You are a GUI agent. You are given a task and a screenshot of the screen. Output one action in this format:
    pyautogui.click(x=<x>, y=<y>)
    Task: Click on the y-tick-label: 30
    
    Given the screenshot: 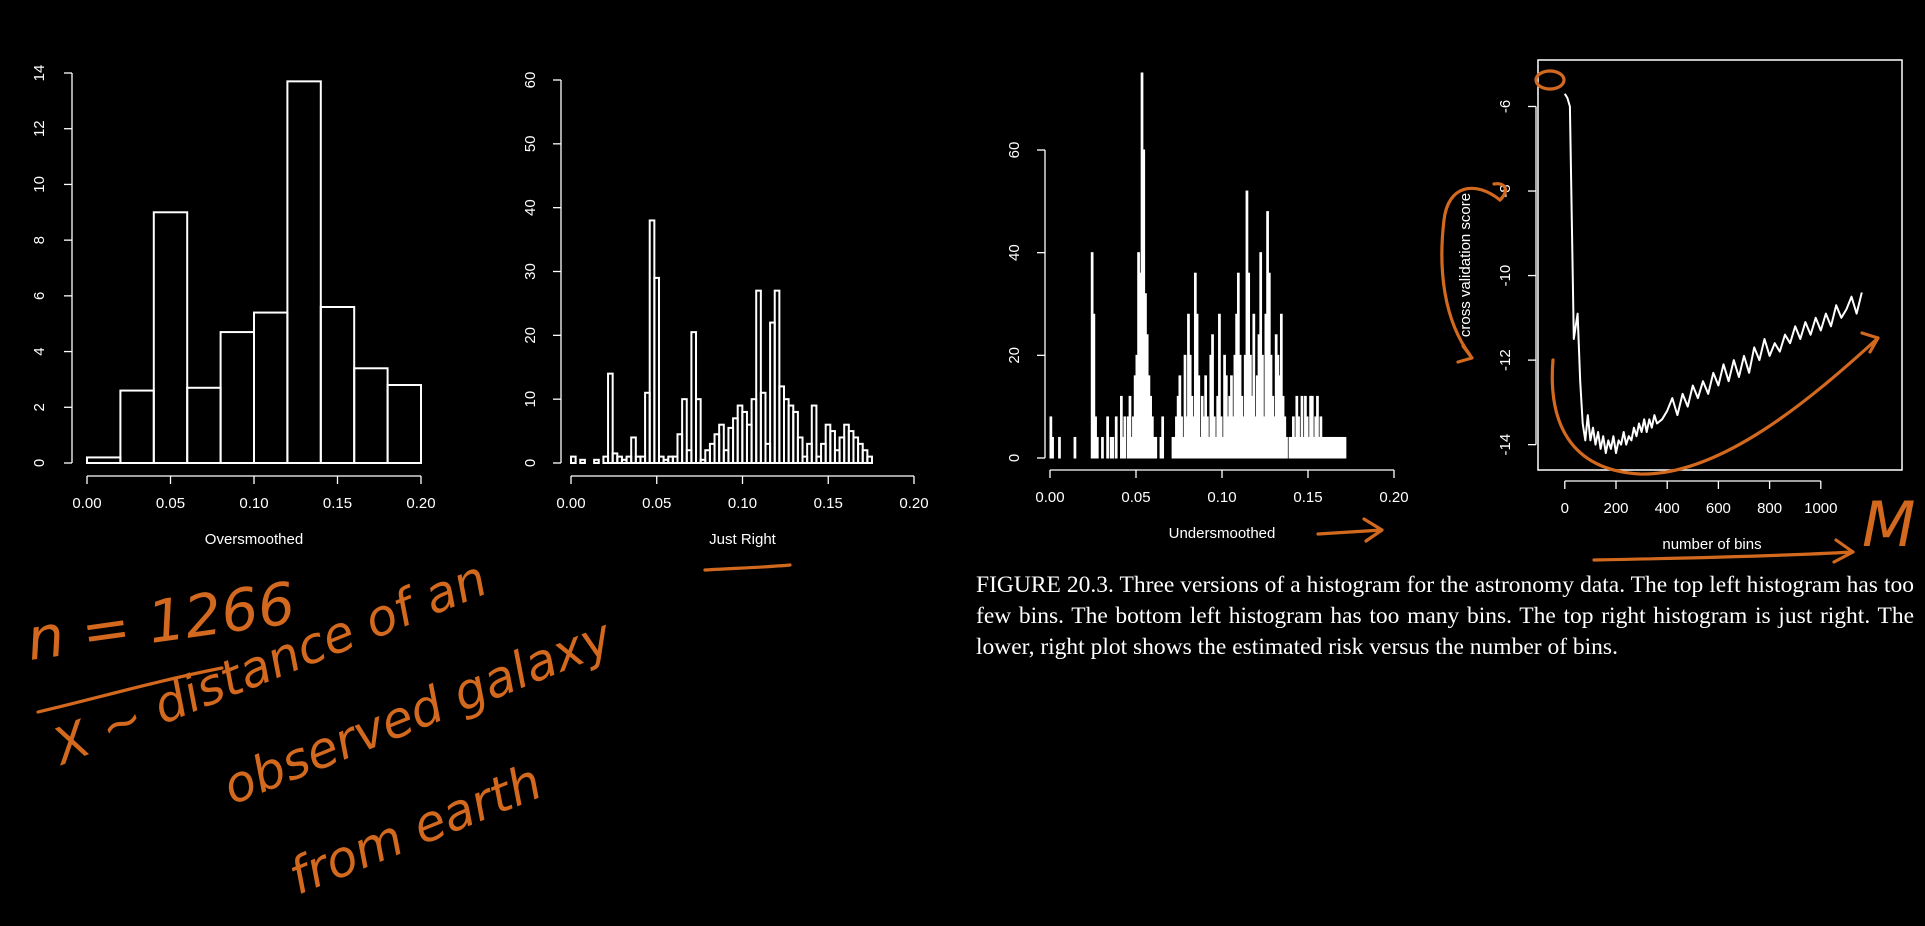 What is the action you would take?
    pyautogui.click(x=530, y=271)
    